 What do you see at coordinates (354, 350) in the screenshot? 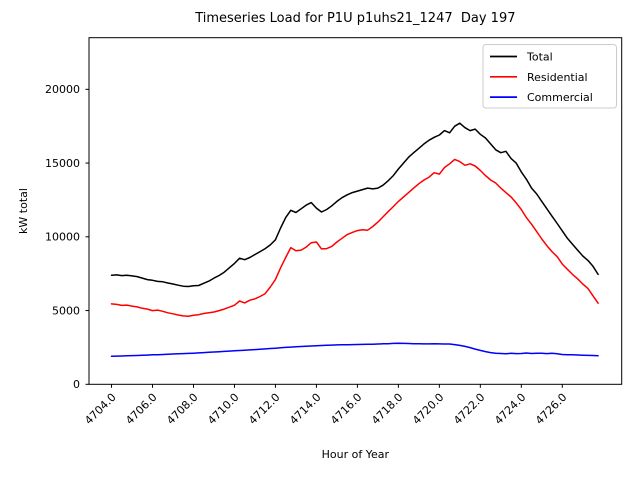
I see `series-line-commercial` at bounding box center [354, 350].